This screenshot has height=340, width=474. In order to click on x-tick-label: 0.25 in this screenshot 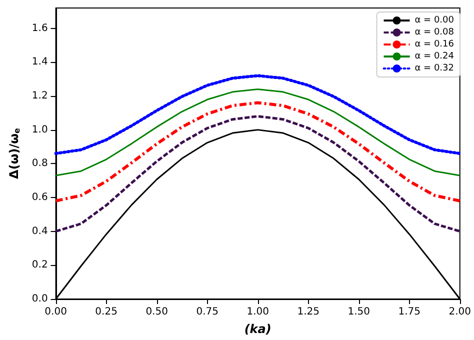, I will do `click(106, 312)`.